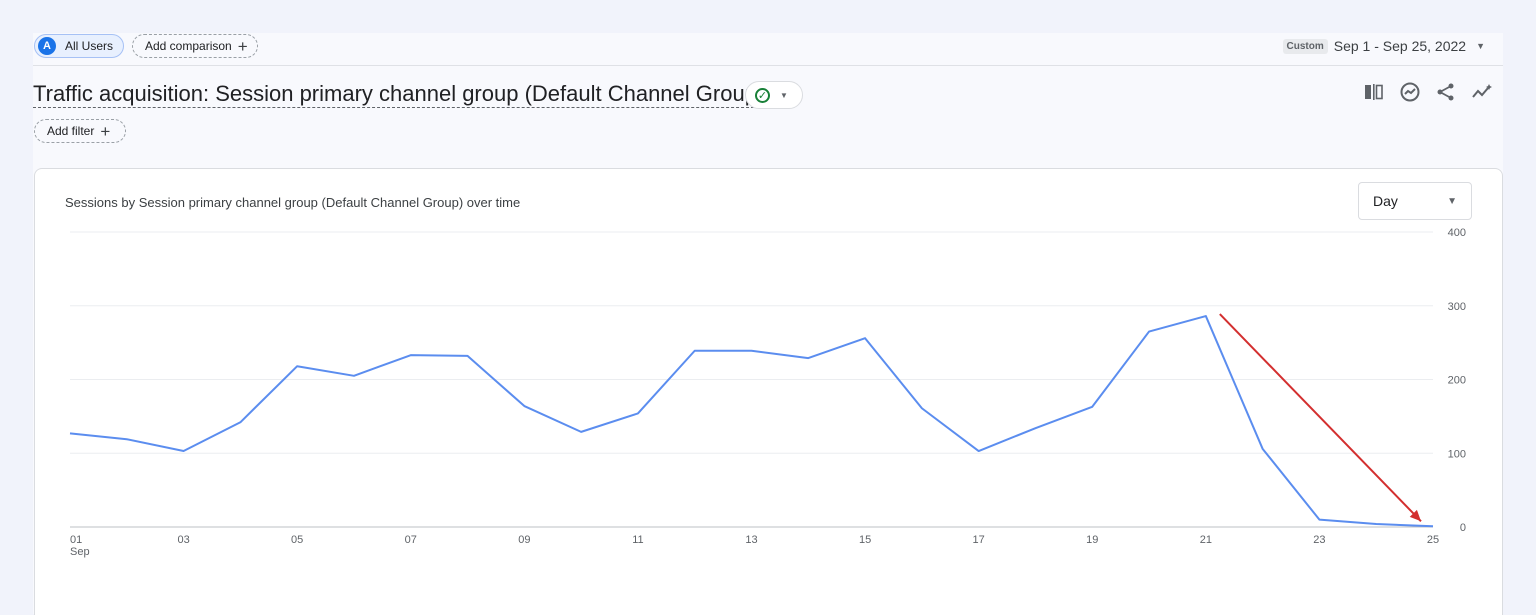 Image resolution: width=1536 pixels, height=615 pixels. Describe the element at coordinates (188, 46) in the screenshot. I see `add-comparison-label: Add comparison` at that location.